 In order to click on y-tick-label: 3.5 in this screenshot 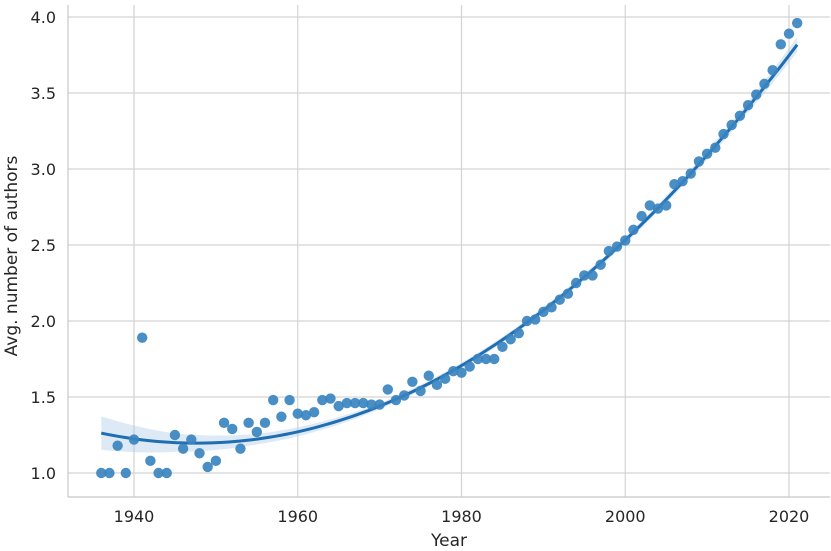, I will do `click(43, 93)`.